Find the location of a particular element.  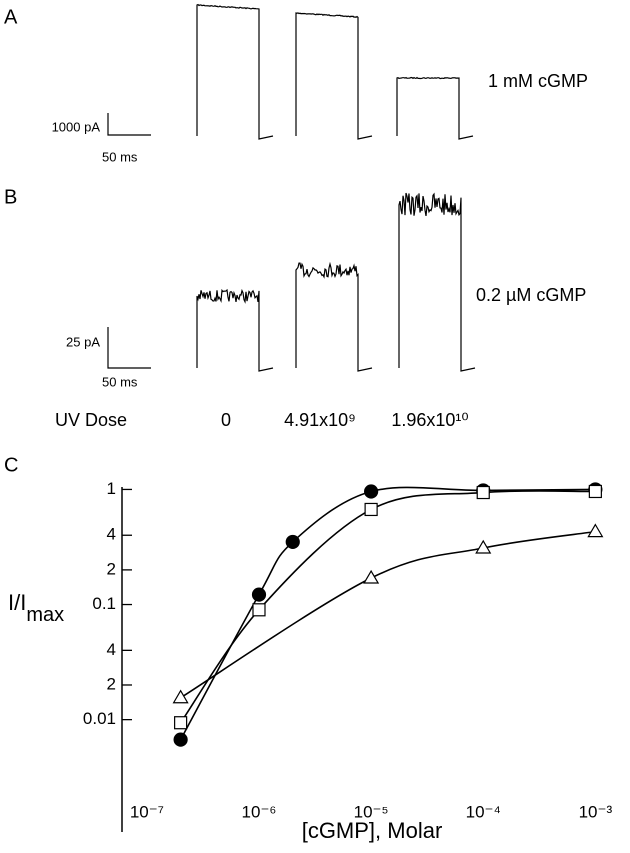

x-tick-label: 10⁻⁵ is located at coordinates (371, 811).